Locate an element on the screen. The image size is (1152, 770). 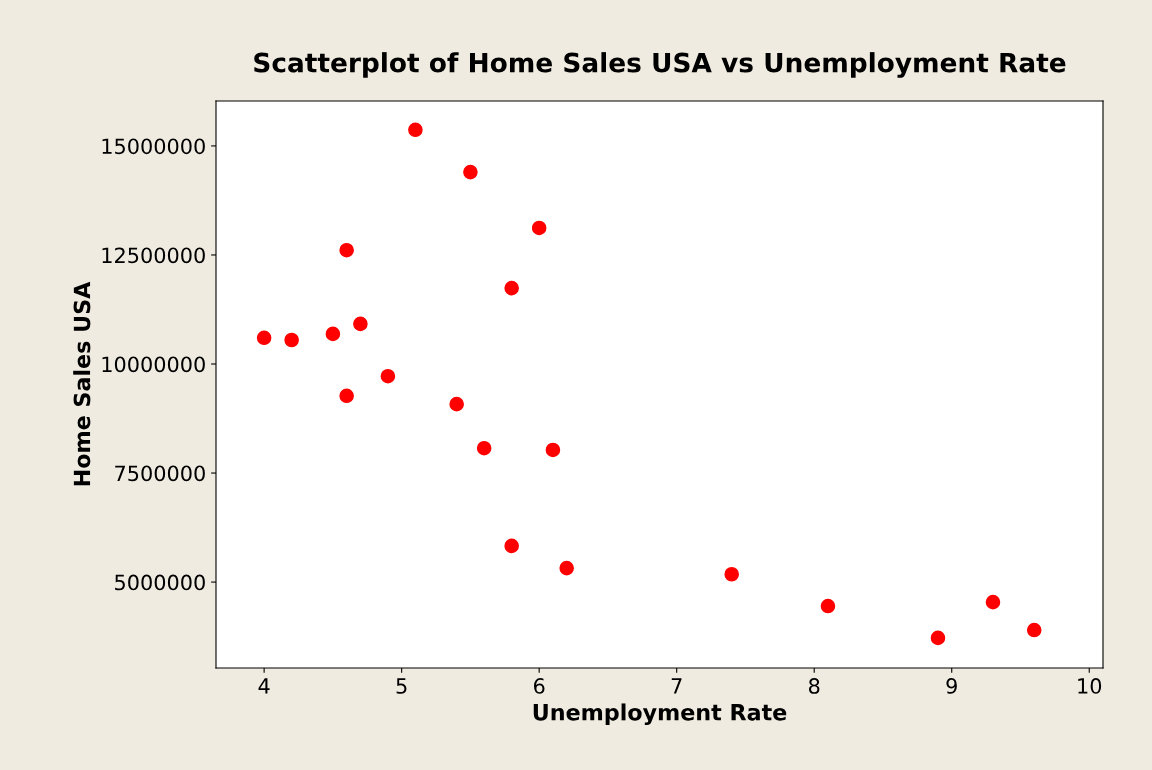
x-tick-label: 10 is located at coordinates (1090, 686).